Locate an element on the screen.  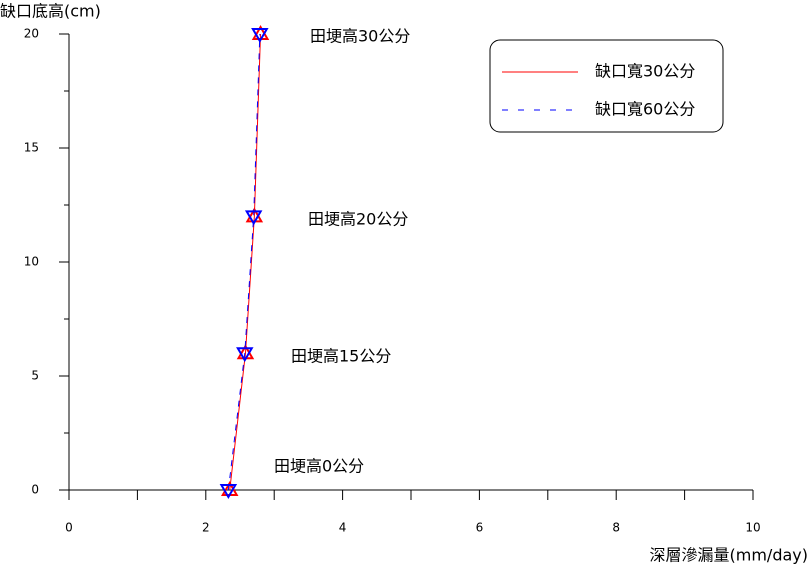
x-axis-title: 深層滲漏量(mm/day) is located at coordinates (729, 555).